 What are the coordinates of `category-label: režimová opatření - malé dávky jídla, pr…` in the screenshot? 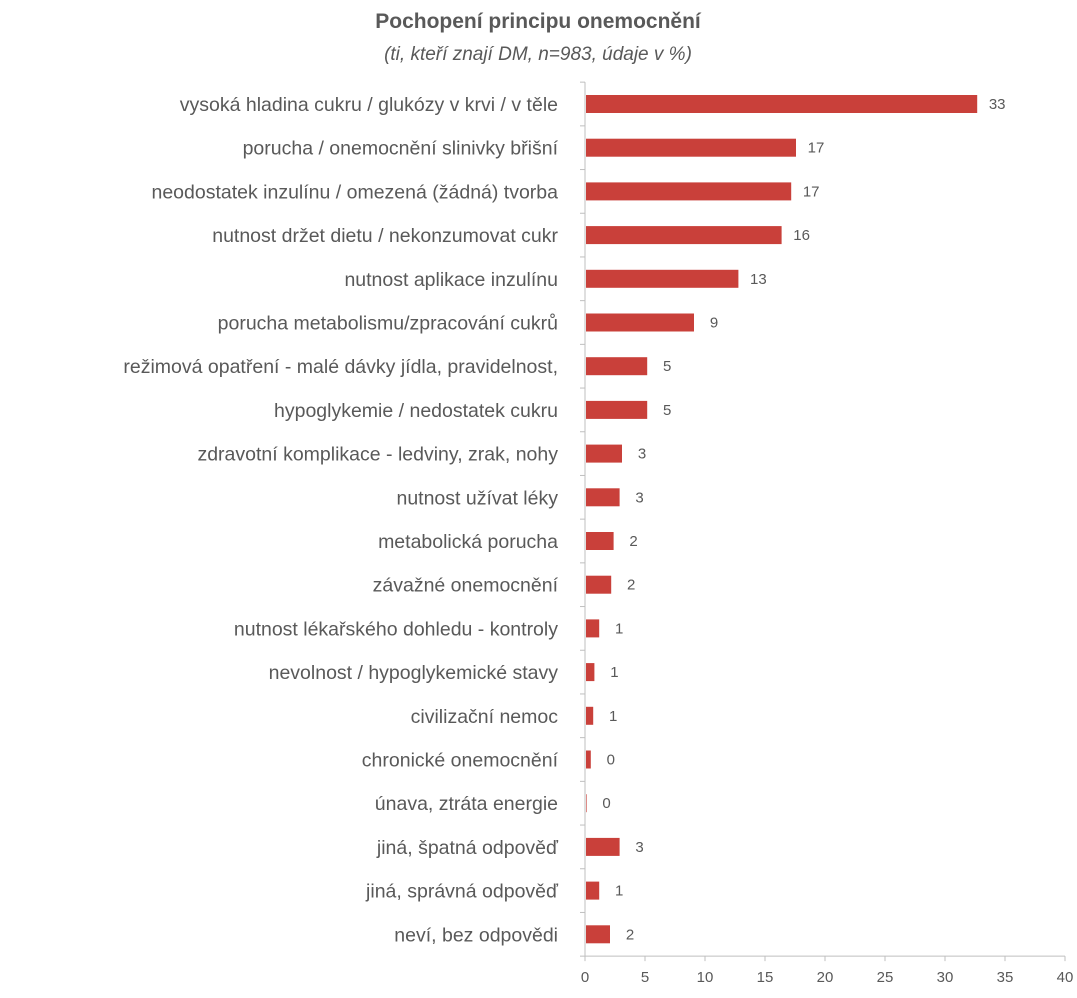 It's located at (340, 367).